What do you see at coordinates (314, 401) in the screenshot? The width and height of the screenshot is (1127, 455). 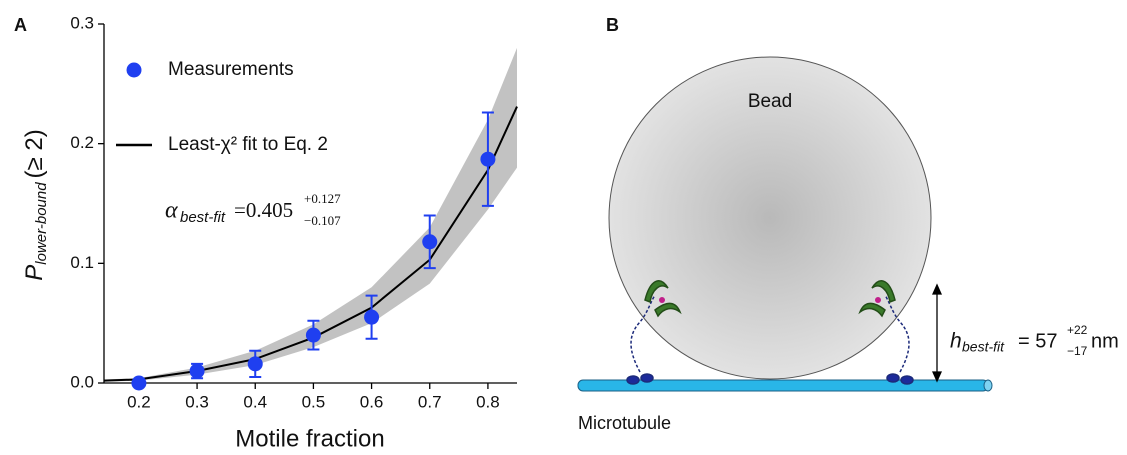 I see `x-tick-label: 0.5` at bounding box center [314, 401].